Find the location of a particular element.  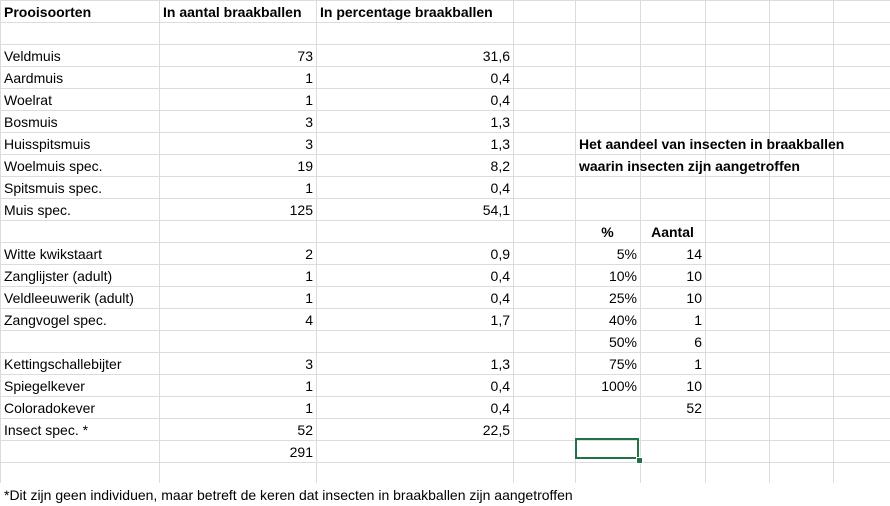

prey-name: Woelmuis spec. is located at coordinates (53, 166).